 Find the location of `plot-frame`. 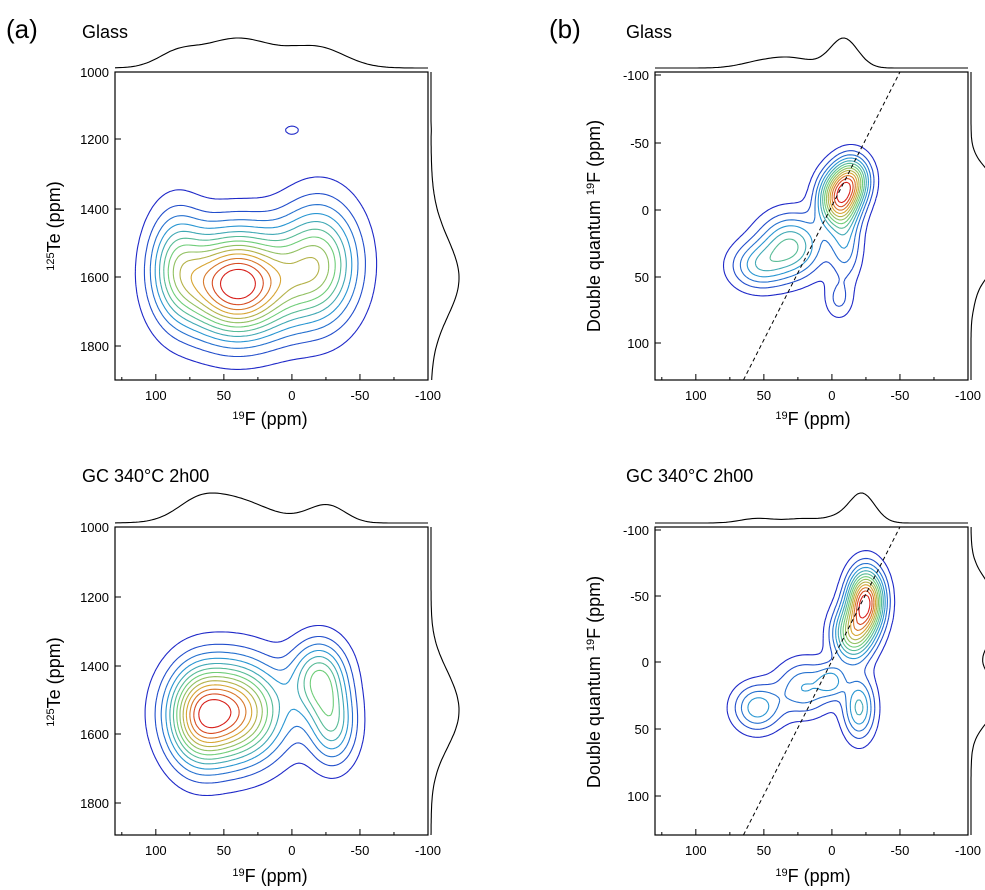

plot-frame is located at coordinates (271, 226).